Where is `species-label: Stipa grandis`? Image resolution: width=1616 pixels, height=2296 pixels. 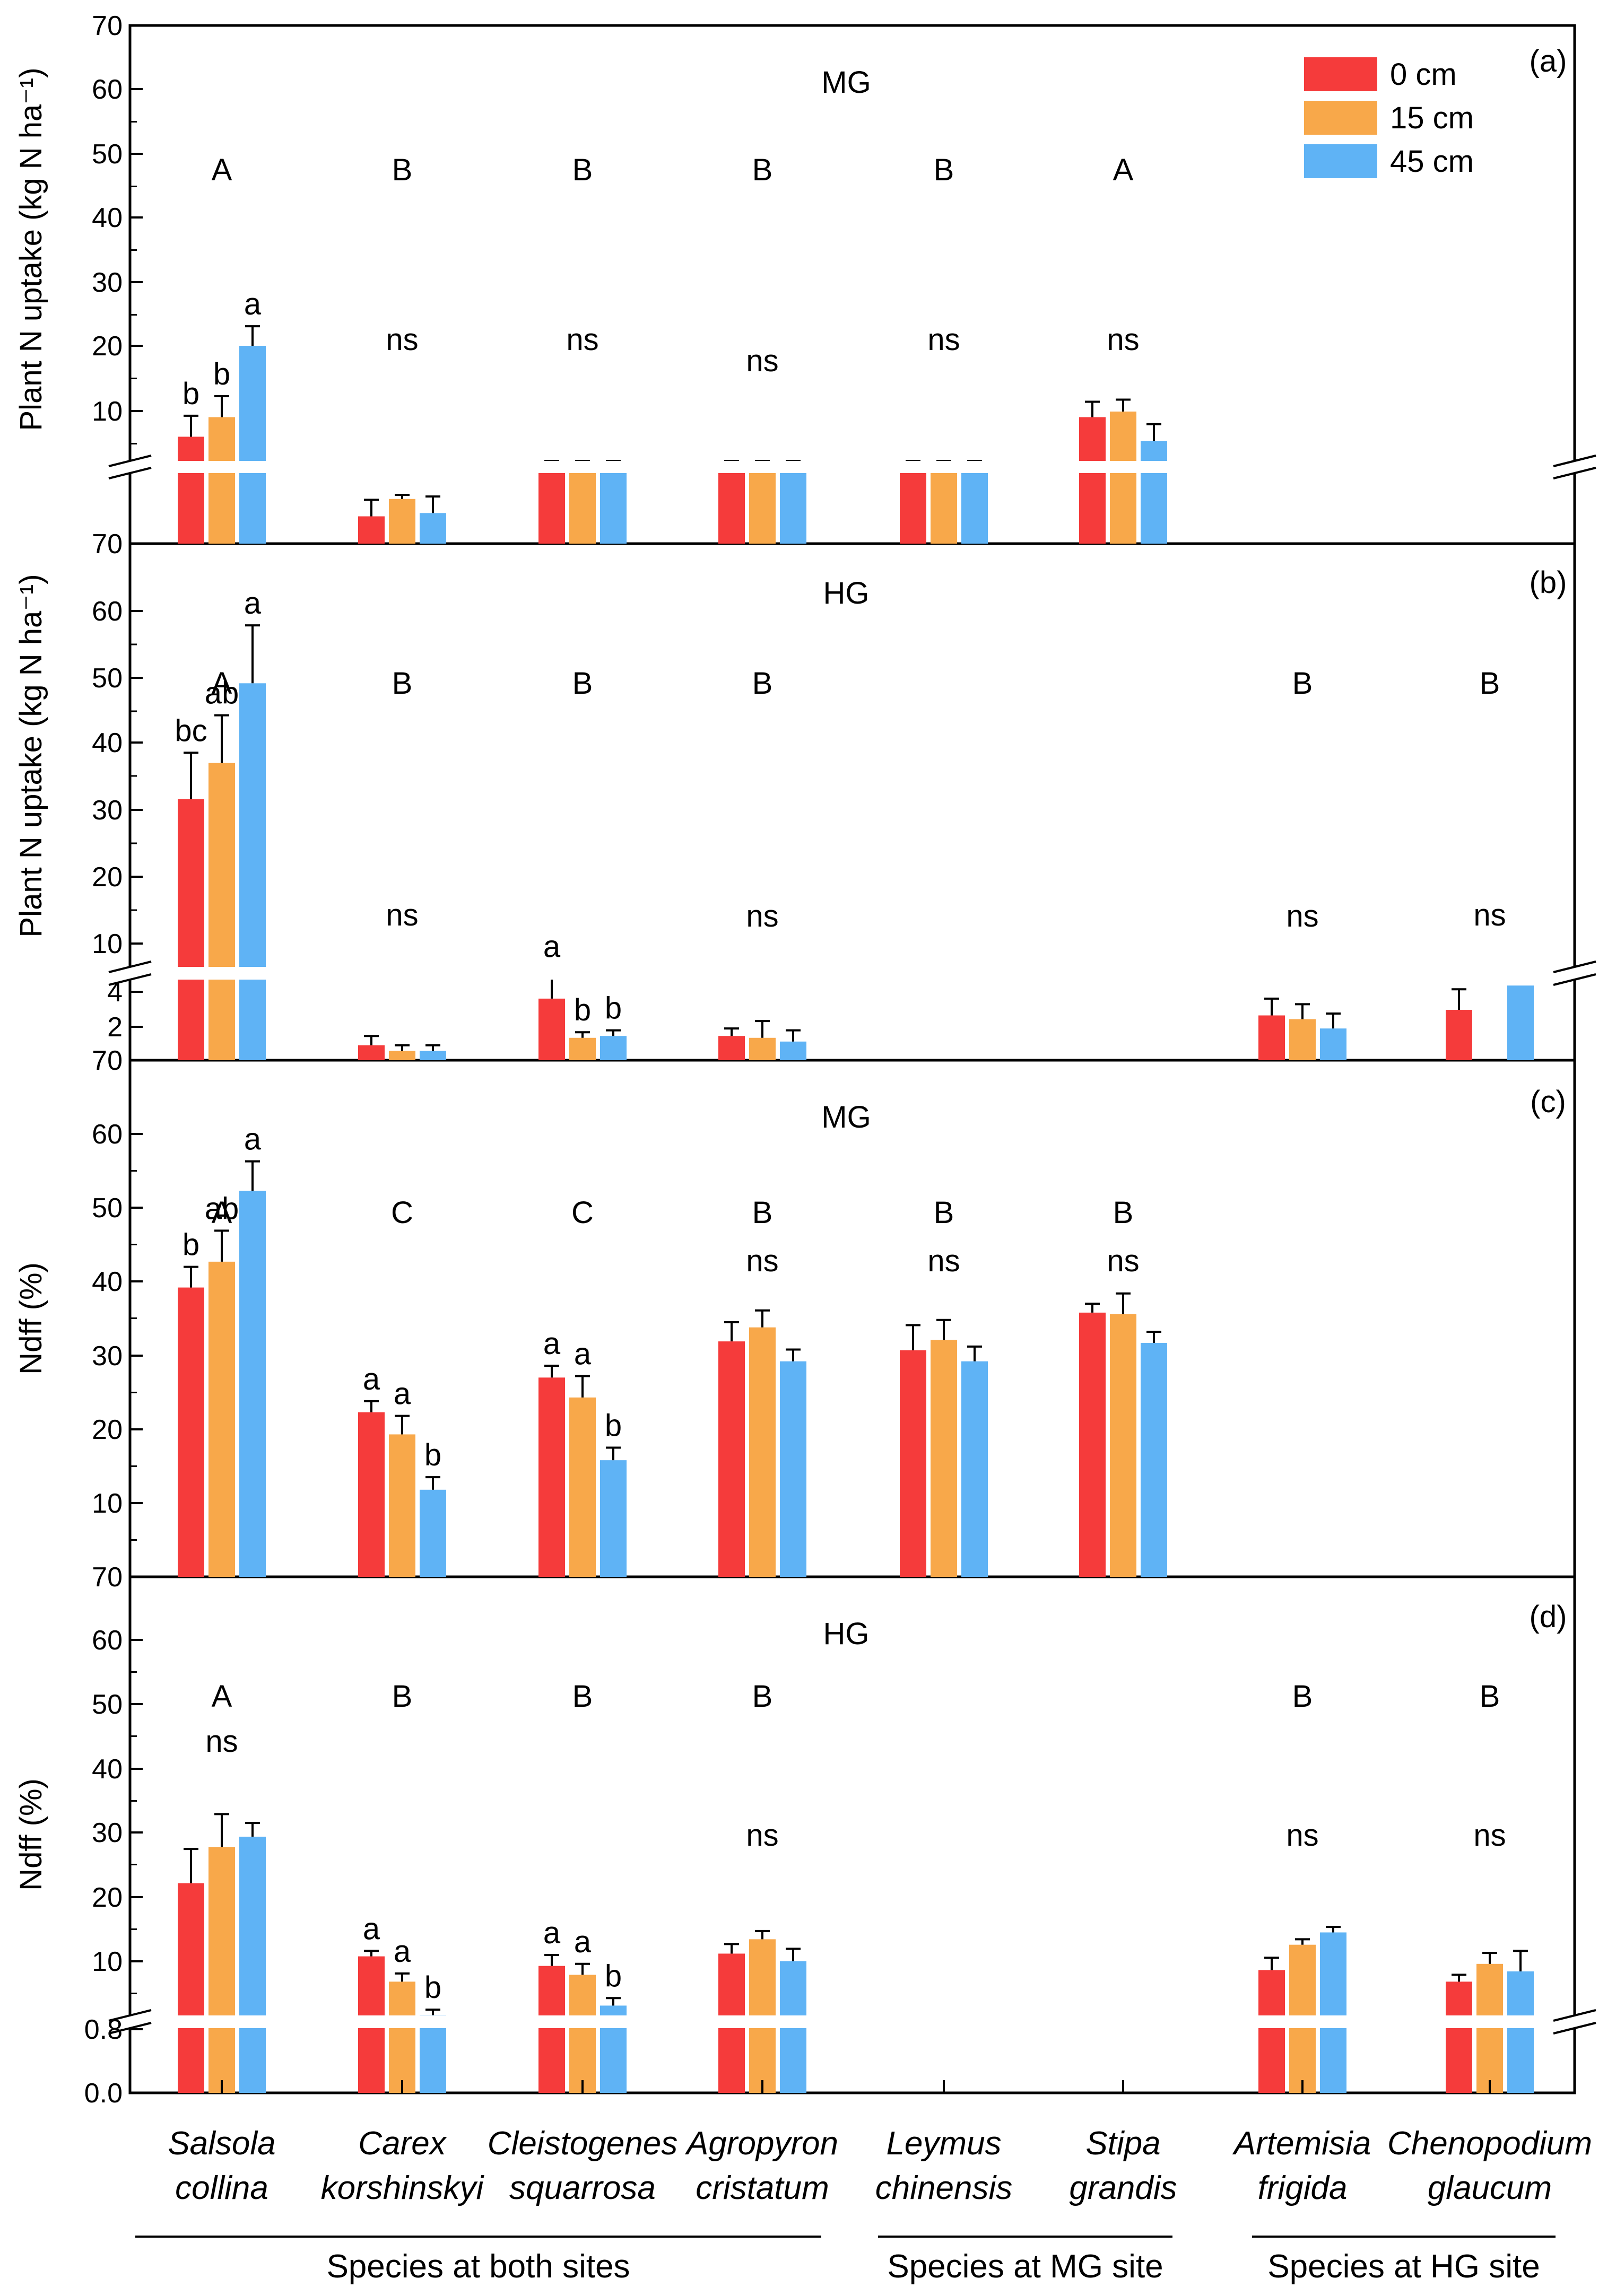 species-label: Stipa grandis is located at coordinates (1123, 2165).